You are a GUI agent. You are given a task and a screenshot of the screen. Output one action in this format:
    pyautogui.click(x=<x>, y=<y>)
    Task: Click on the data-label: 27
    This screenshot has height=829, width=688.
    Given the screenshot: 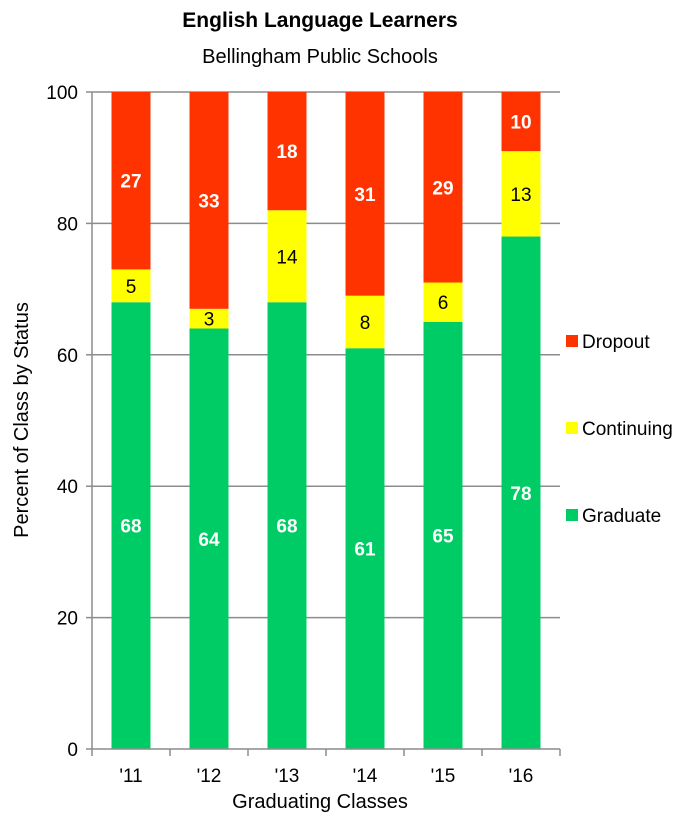 What is the action you would take?
    pyautogui.click(x=130, y=182)
    